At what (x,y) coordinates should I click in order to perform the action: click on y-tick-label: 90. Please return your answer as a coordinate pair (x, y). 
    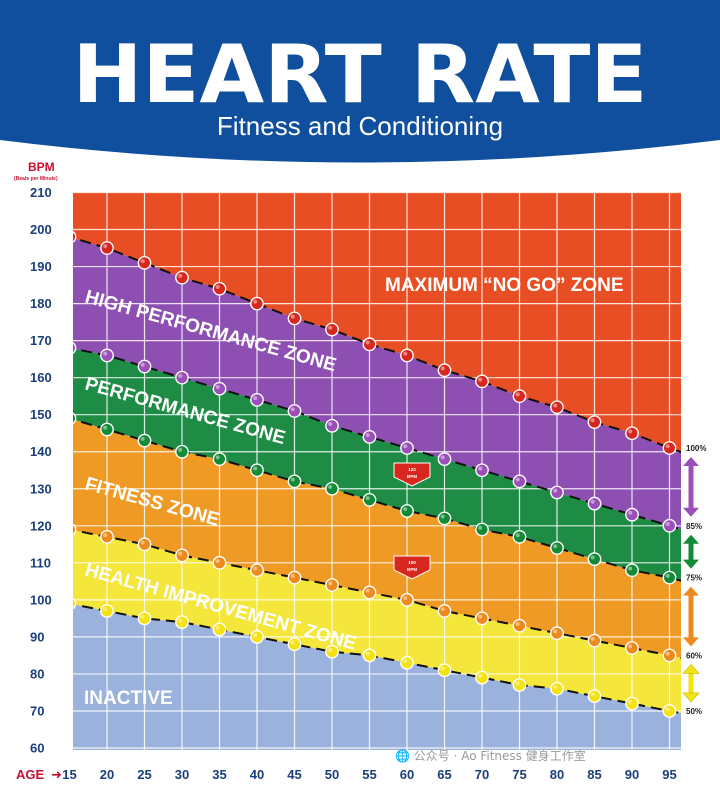
    Looking at the image, I should click on (37, 636).